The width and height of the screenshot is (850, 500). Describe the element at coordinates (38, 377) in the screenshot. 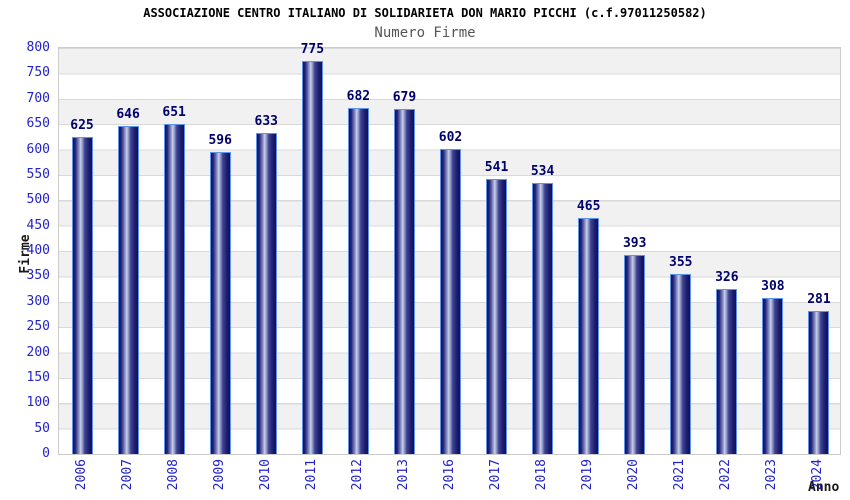

I see `y-tick-label: 150` at that location.